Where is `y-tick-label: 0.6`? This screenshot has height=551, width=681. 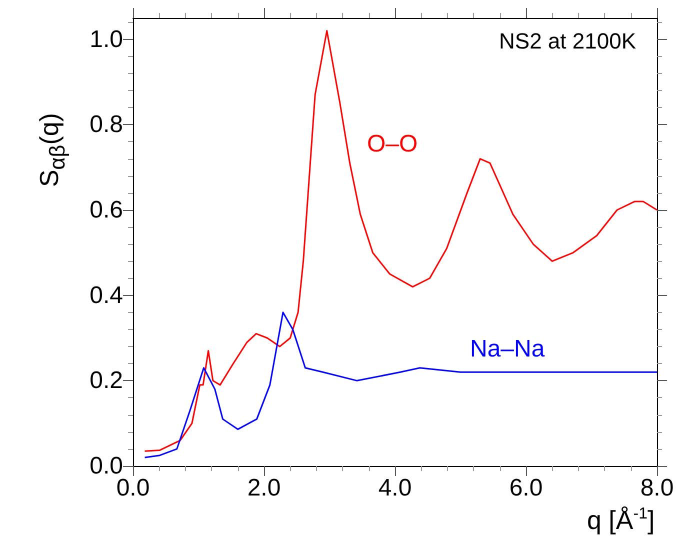 y-tick-label: 0.6 is located at coordinates (106, 210).